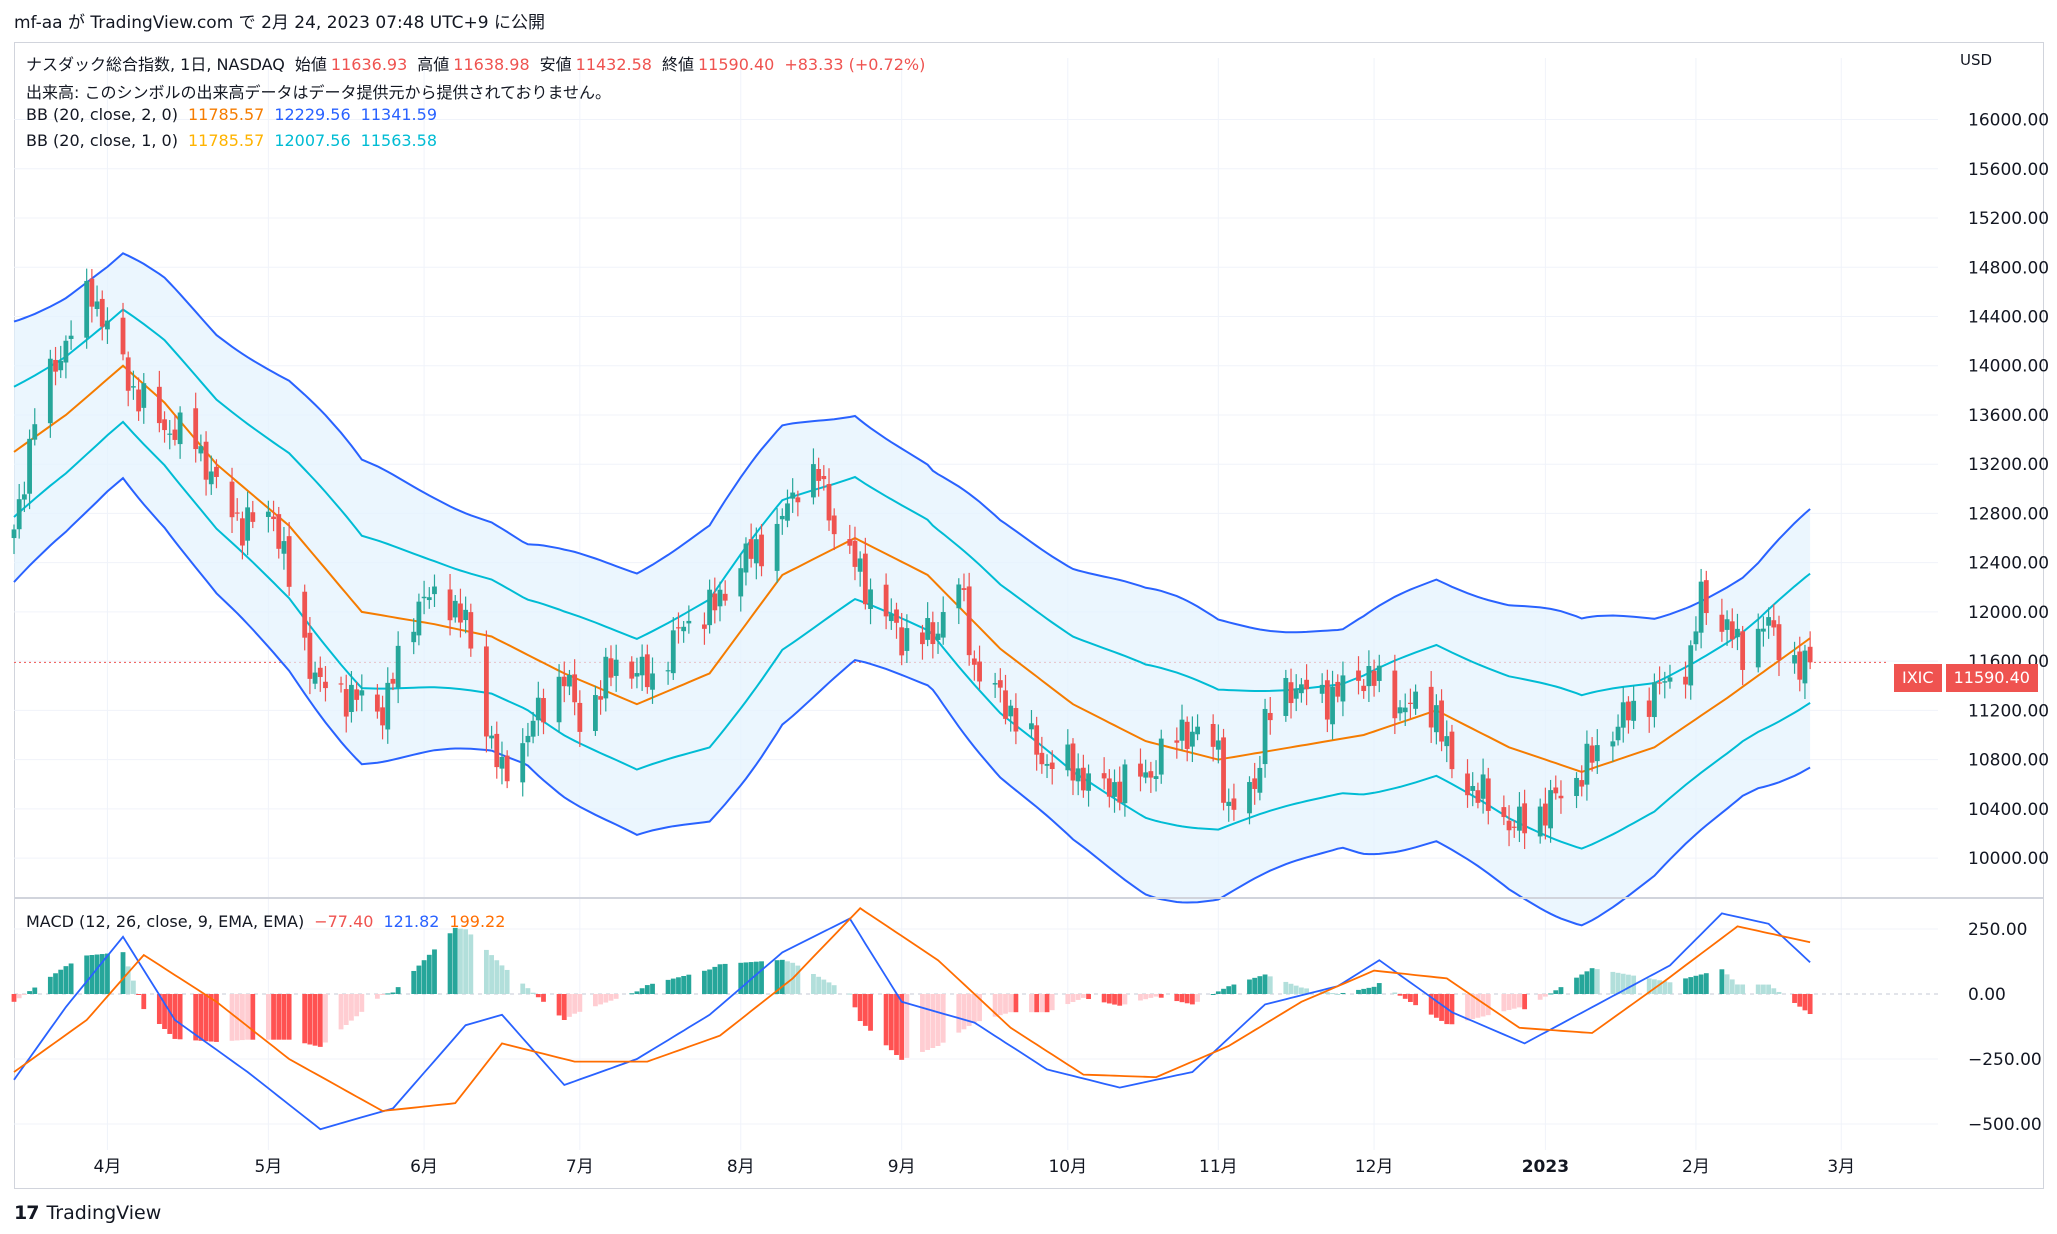 This screenshot has height=1234, width=2057. What do you see at coordinates (312, 140) in the screenshot?
I see `bb2-upper: 12007.56` at bounding box center [312, 140].